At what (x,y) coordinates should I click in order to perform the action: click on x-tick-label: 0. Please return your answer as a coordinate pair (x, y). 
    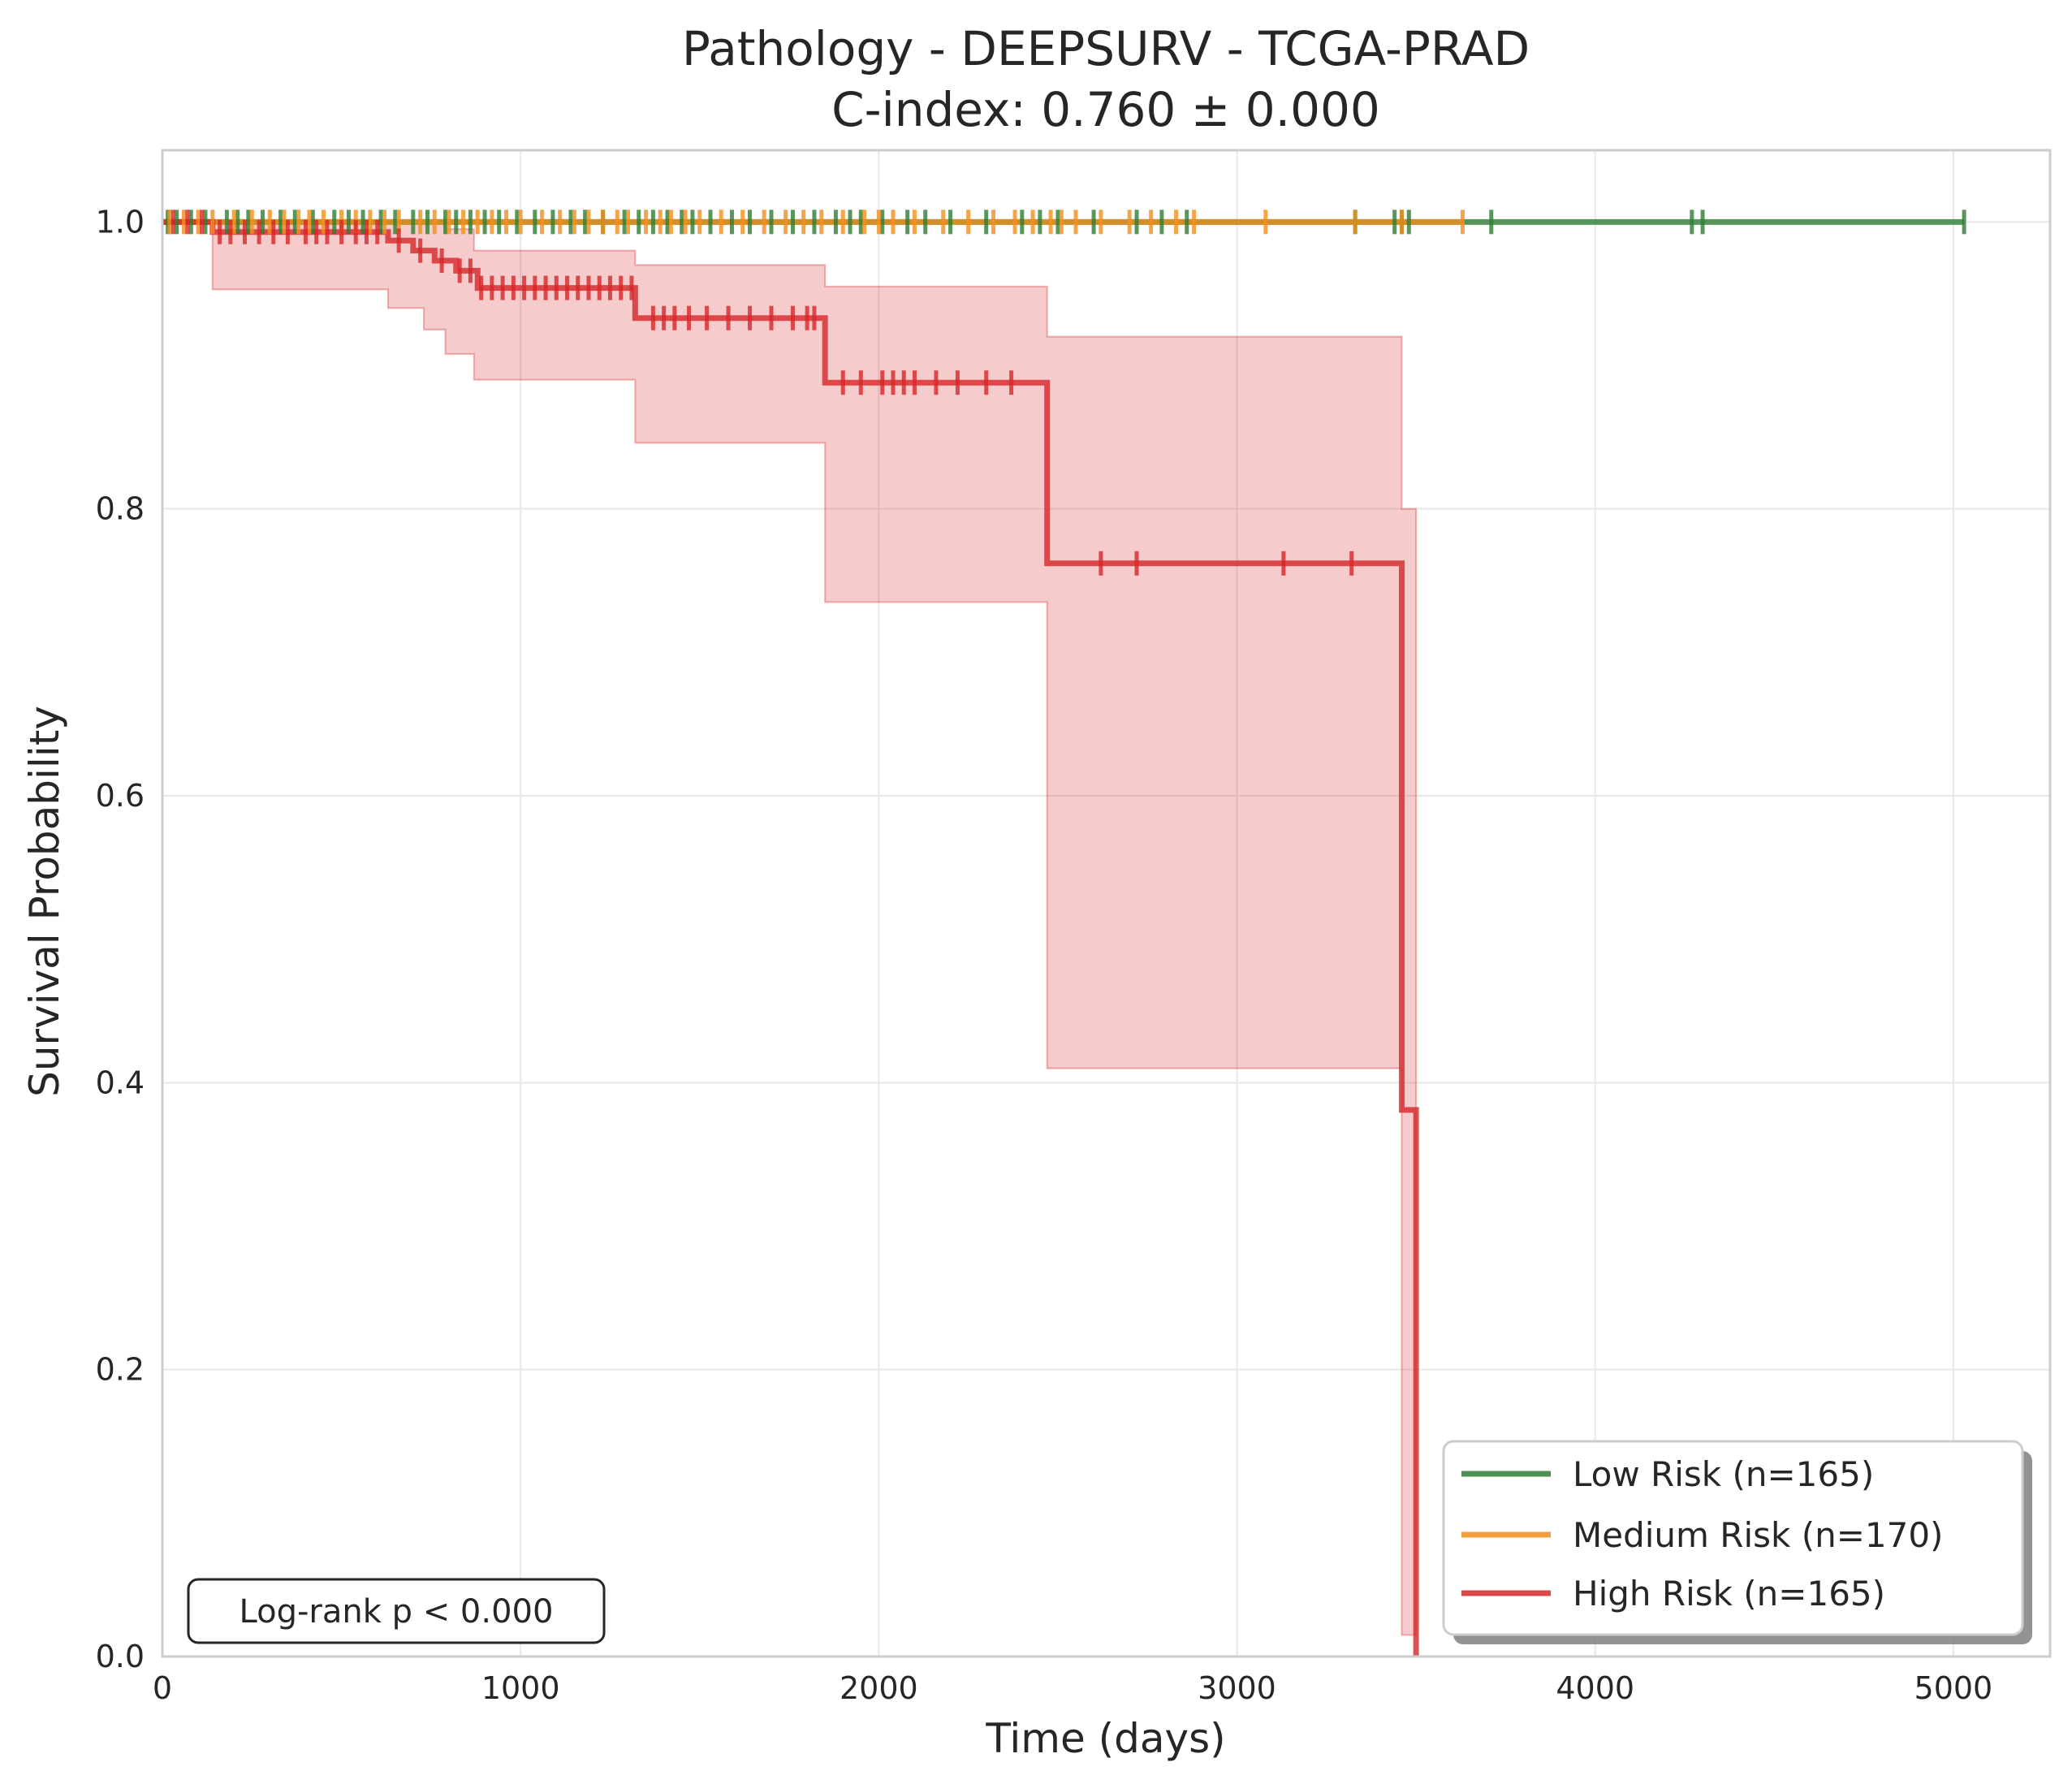
    Looking at the image, I should click on (162, 1688).